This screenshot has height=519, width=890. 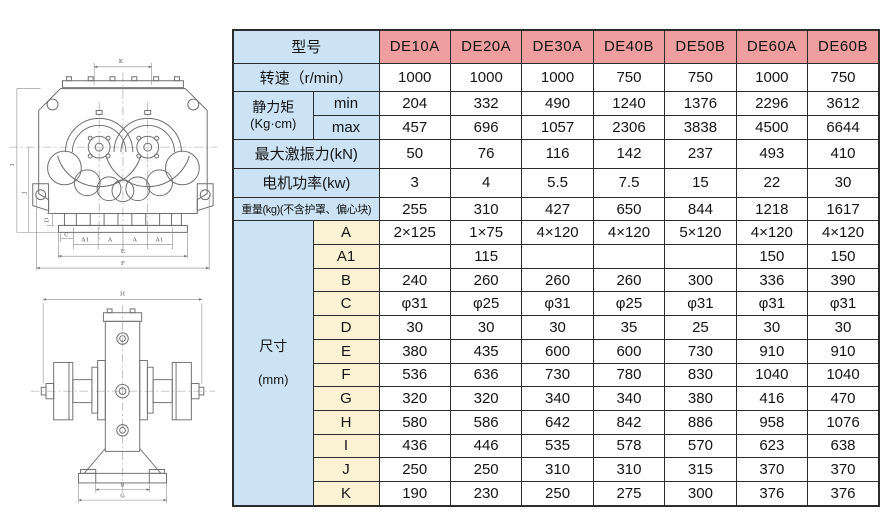 I want to click on housing-outline, so click(x=123, y=145).